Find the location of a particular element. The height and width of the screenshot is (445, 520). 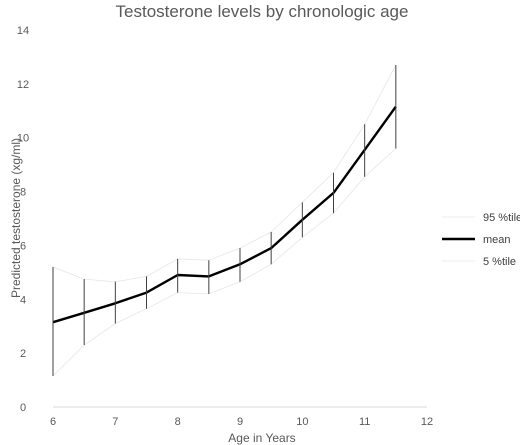

y-tick-label: 6 is located at coordinates (23, 246).